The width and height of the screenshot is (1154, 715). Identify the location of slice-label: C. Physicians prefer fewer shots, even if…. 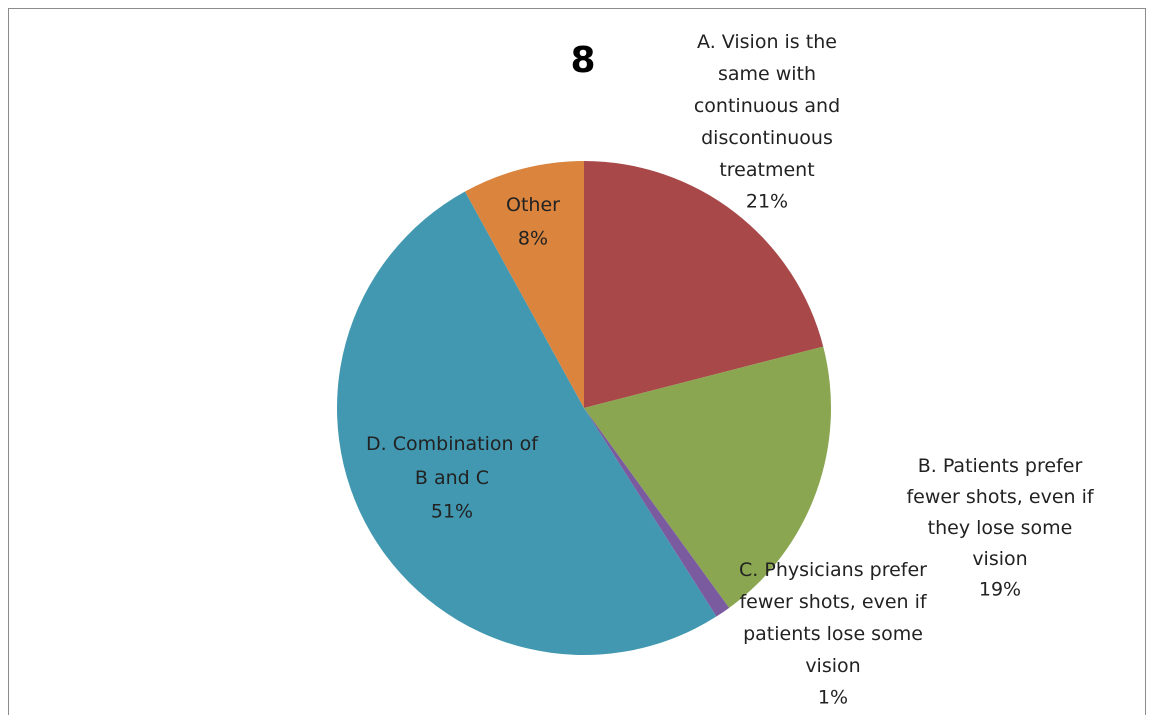
(833, 618).